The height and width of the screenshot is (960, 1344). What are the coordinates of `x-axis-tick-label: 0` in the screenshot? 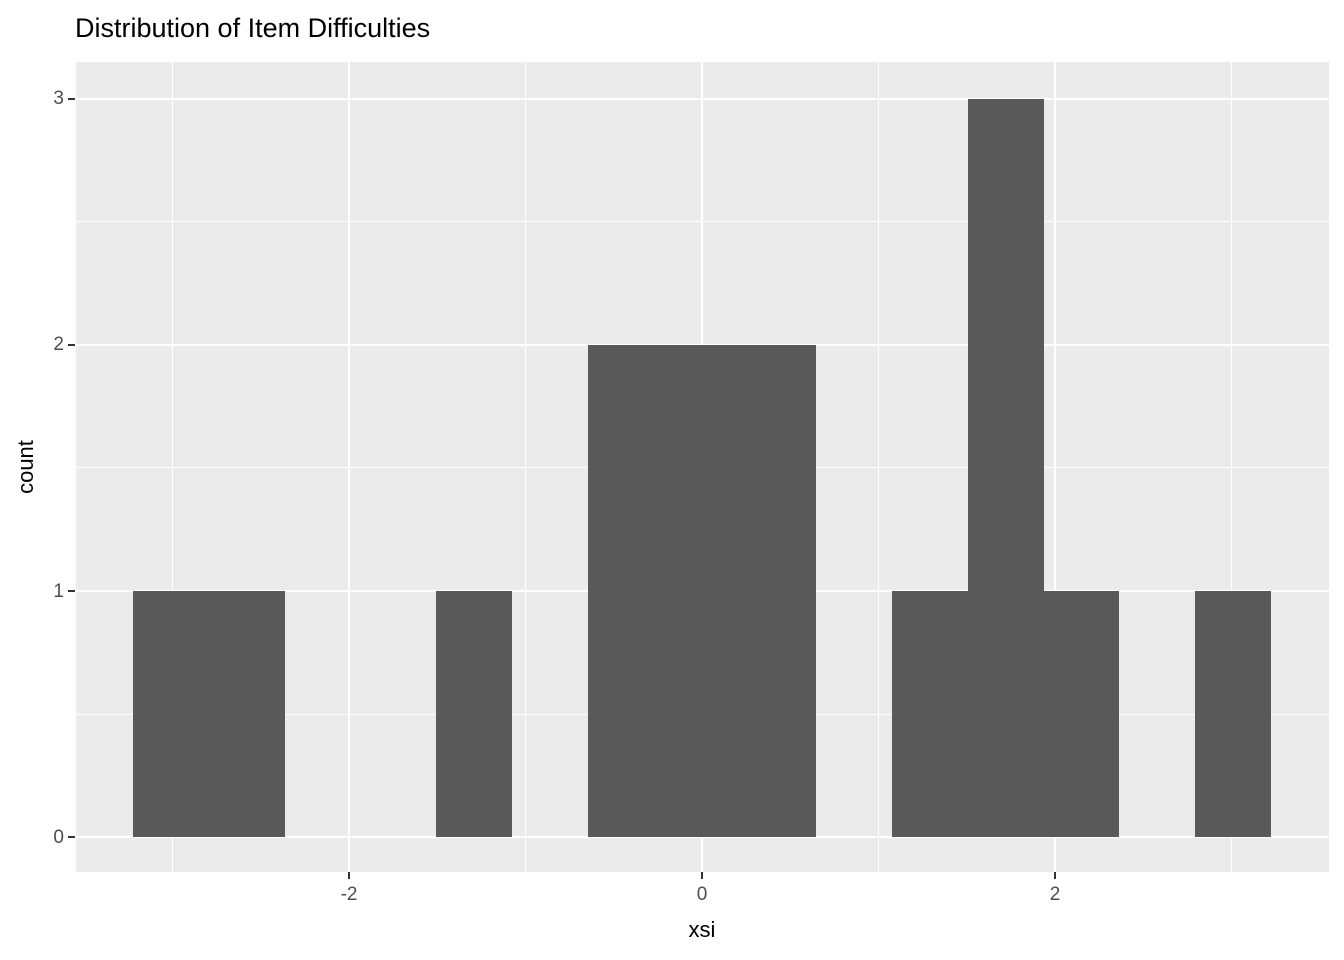 It's located at (702, 894).